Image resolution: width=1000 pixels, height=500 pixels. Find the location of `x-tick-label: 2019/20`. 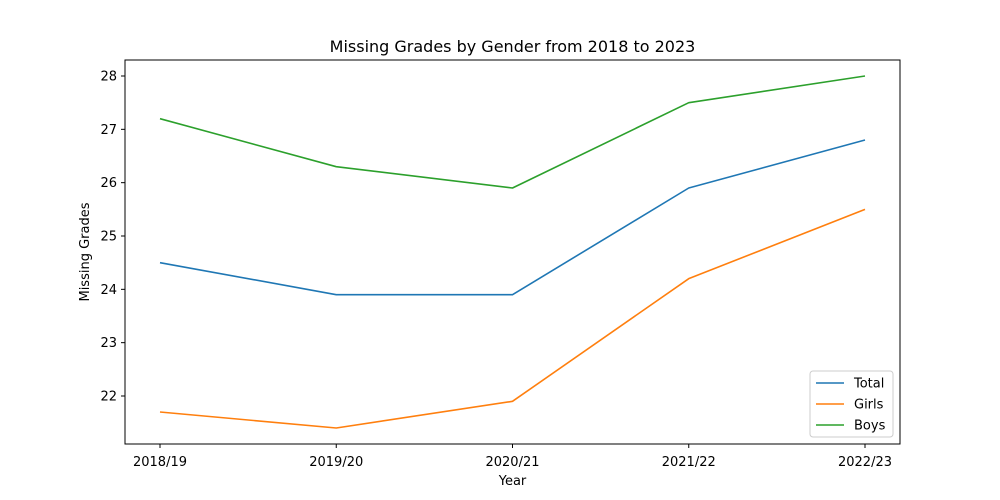

x-tick-label: 2019/20 is located at coordinates (336, 462).